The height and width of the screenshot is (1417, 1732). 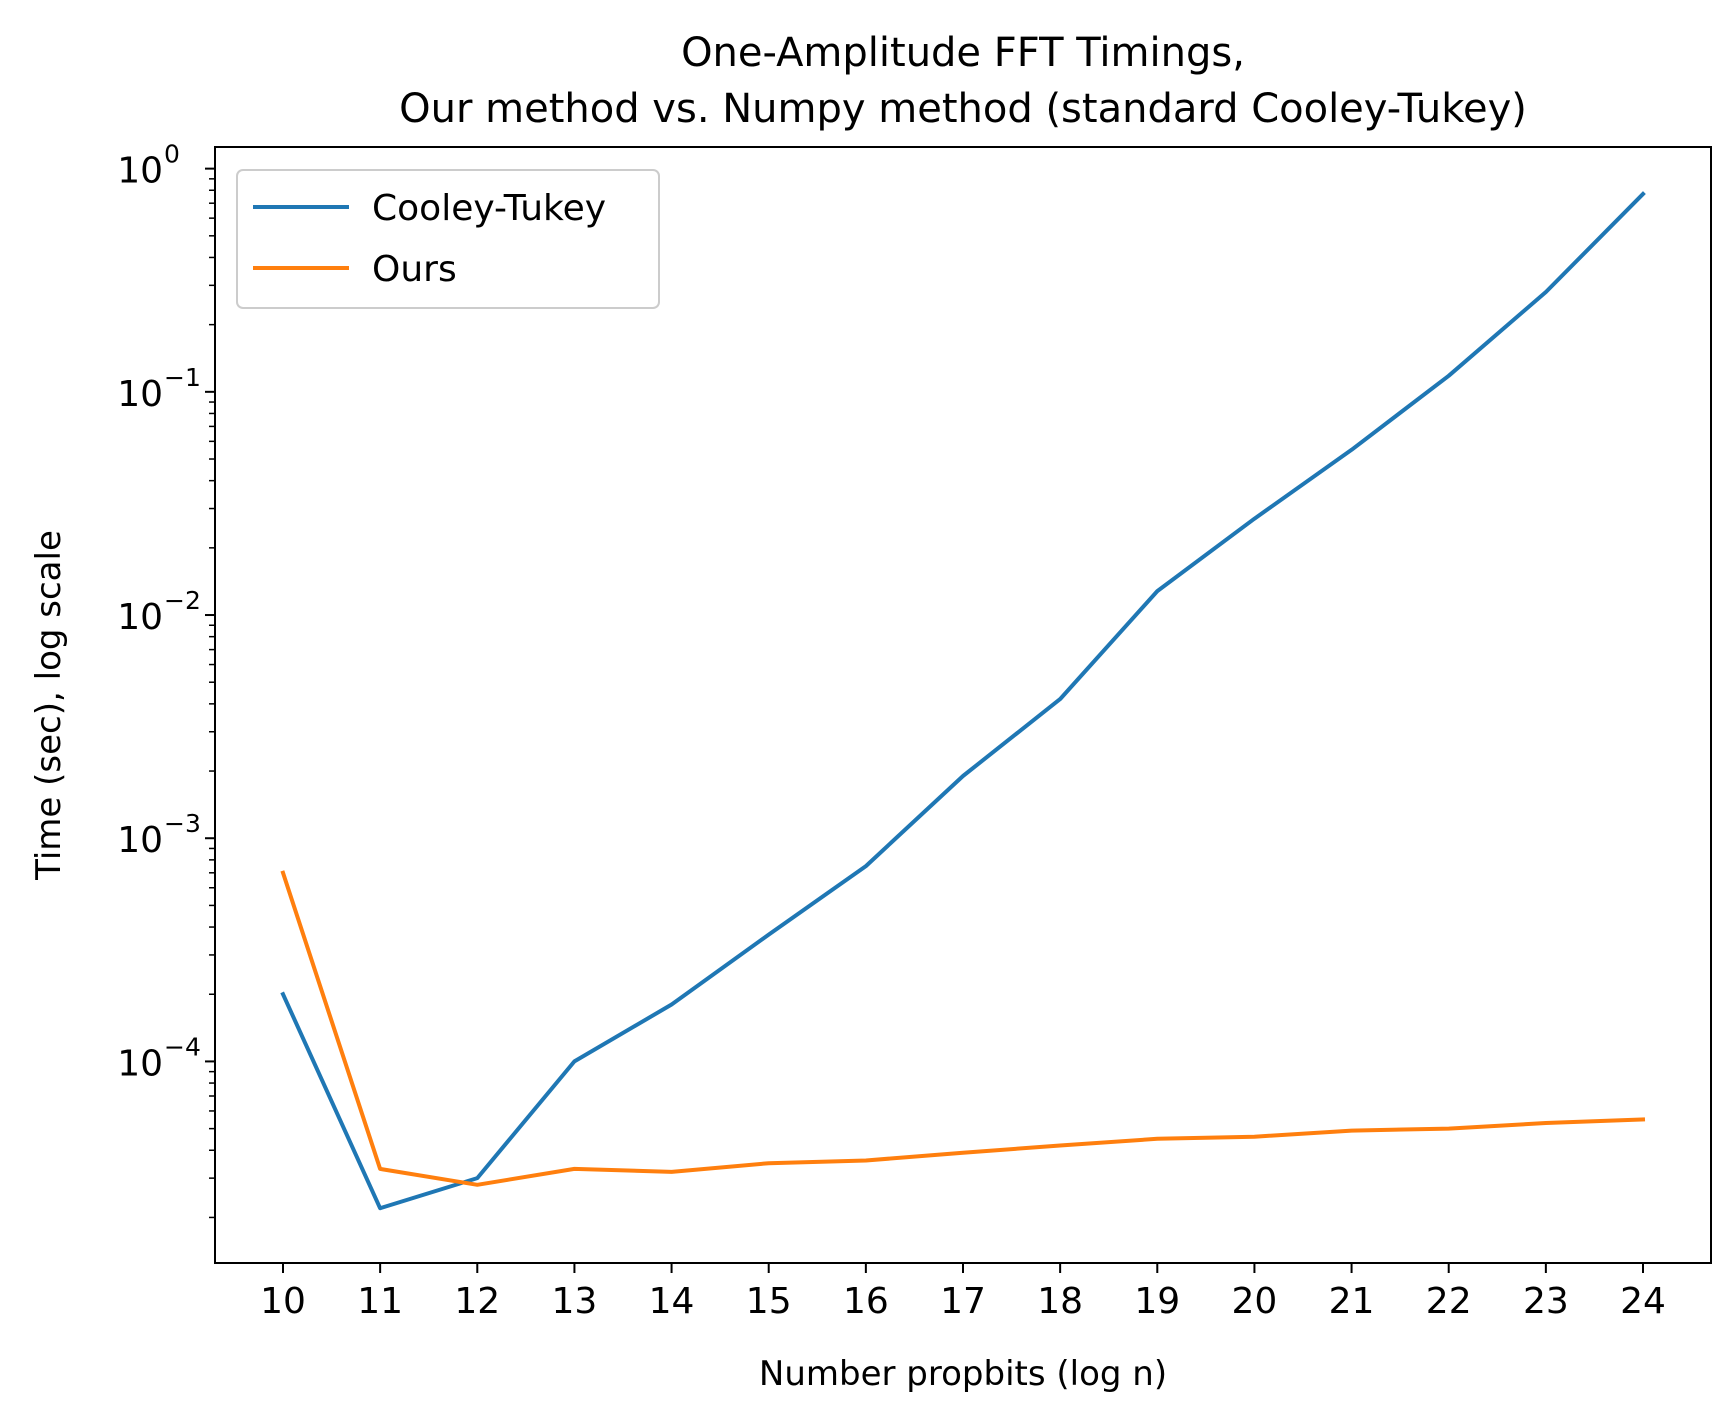 I want to click on x-tick-label-22: 22, so click(x=1449, y=1301).